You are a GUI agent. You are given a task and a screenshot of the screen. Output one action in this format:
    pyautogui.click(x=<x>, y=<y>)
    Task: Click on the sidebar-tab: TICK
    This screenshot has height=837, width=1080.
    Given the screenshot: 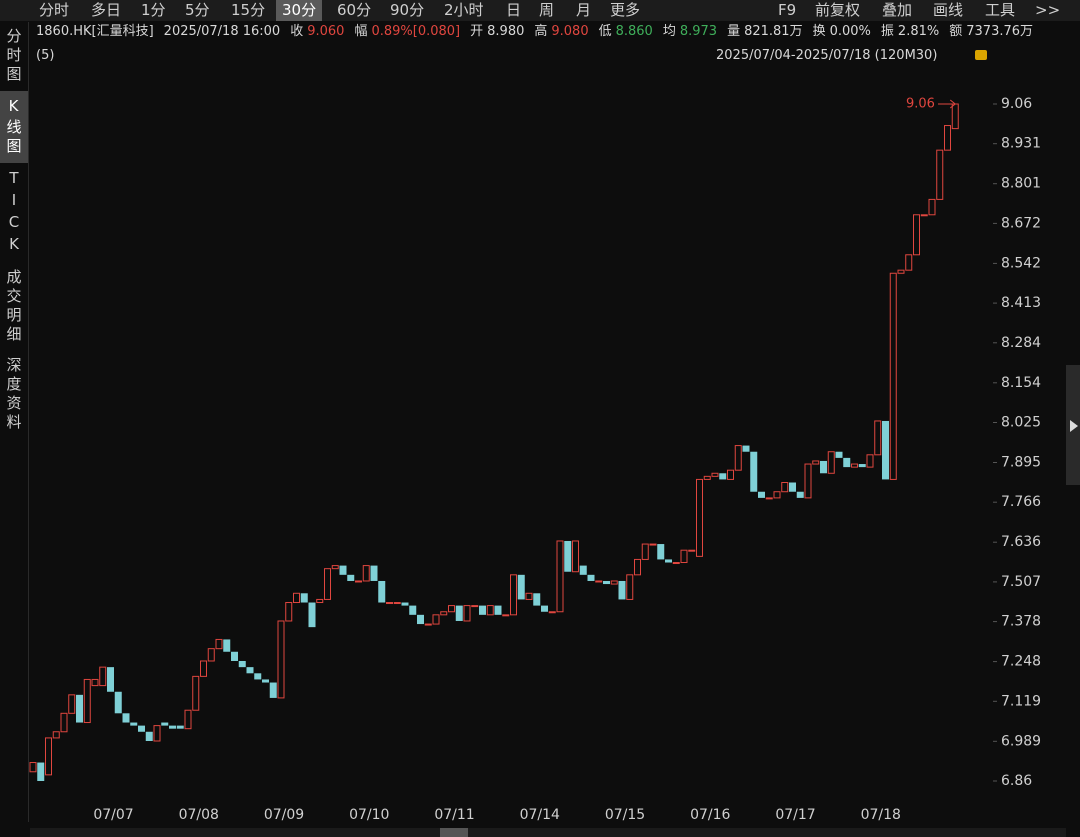 What is the action you would take?
    pyautogui.click(x=14, y=213)
    